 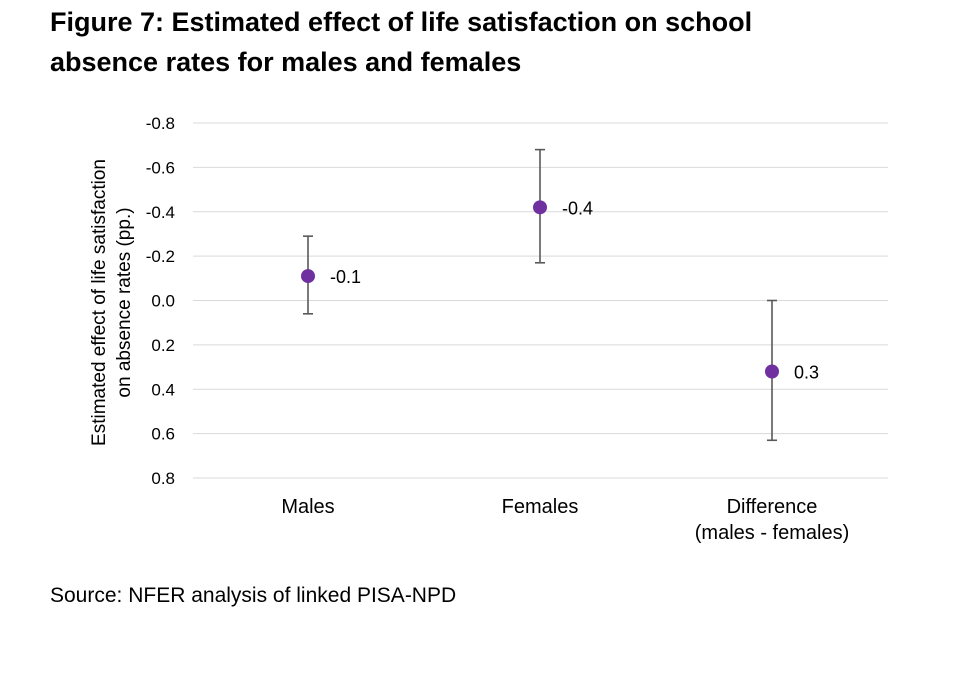 I want to click on y-axis-title-line: on absence rates (pp.), so click(x=124, y=302).